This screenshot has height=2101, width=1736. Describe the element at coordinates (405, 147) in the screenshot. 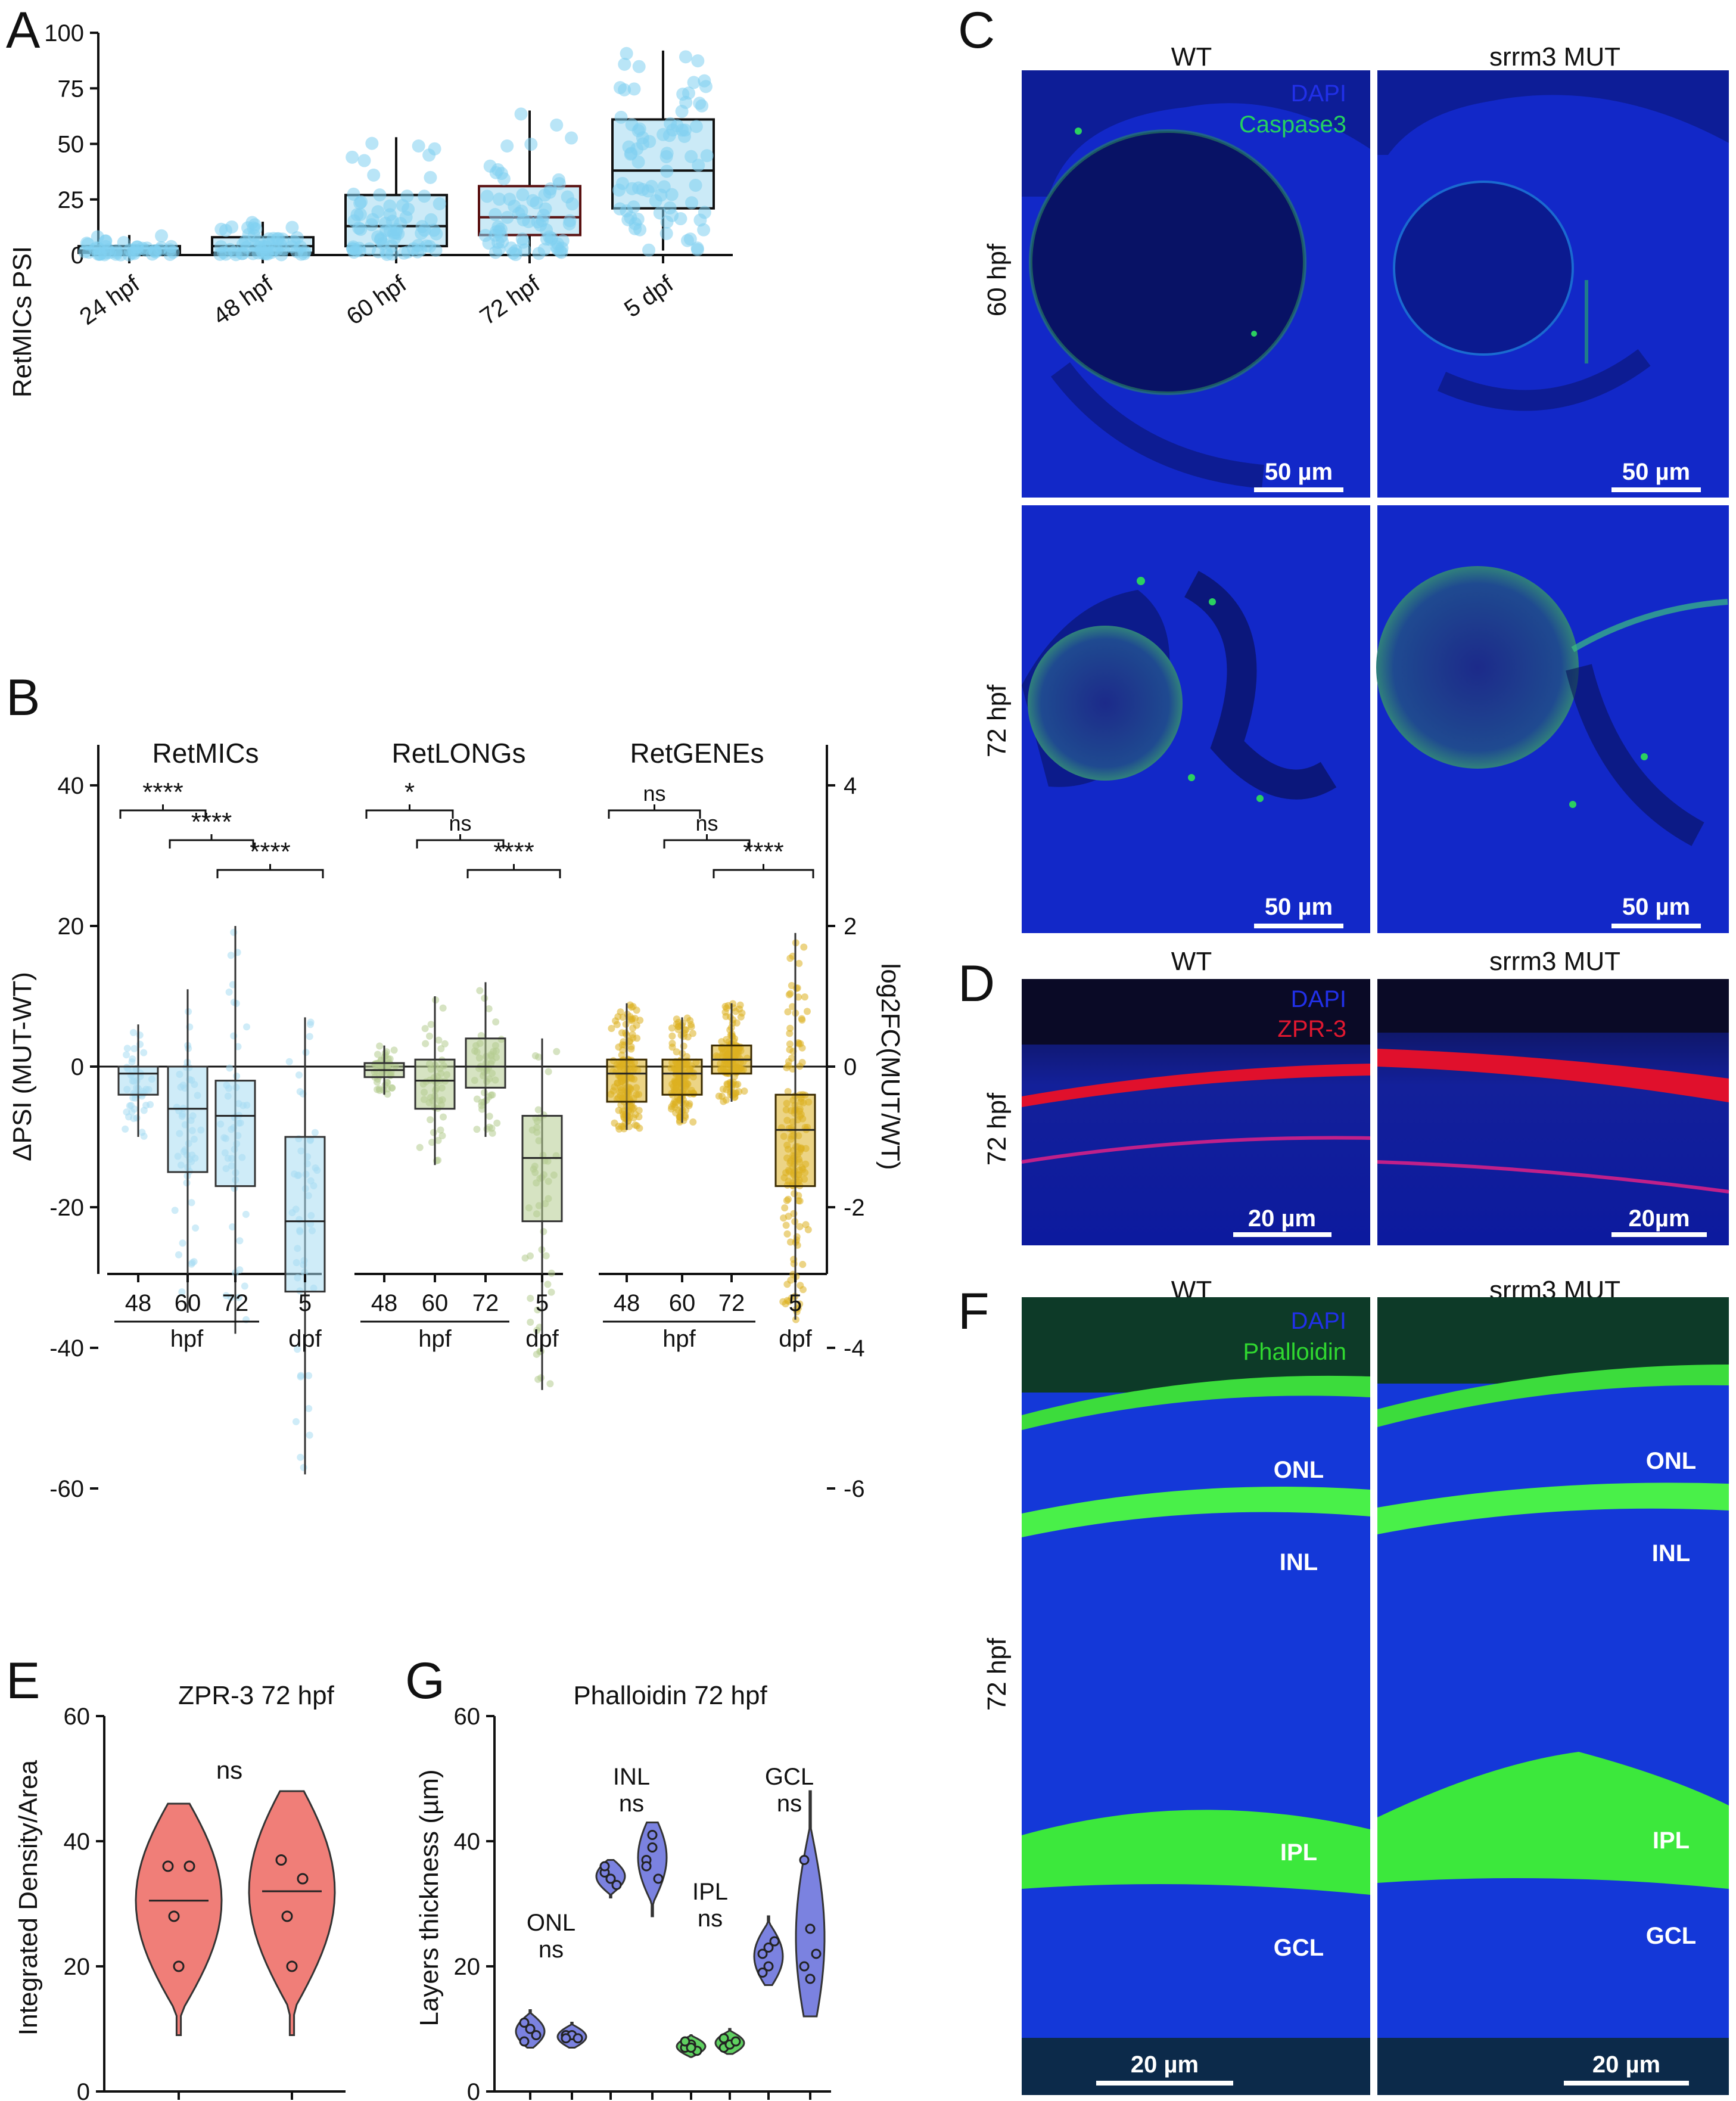

I see `panel-a-plot` at that location.